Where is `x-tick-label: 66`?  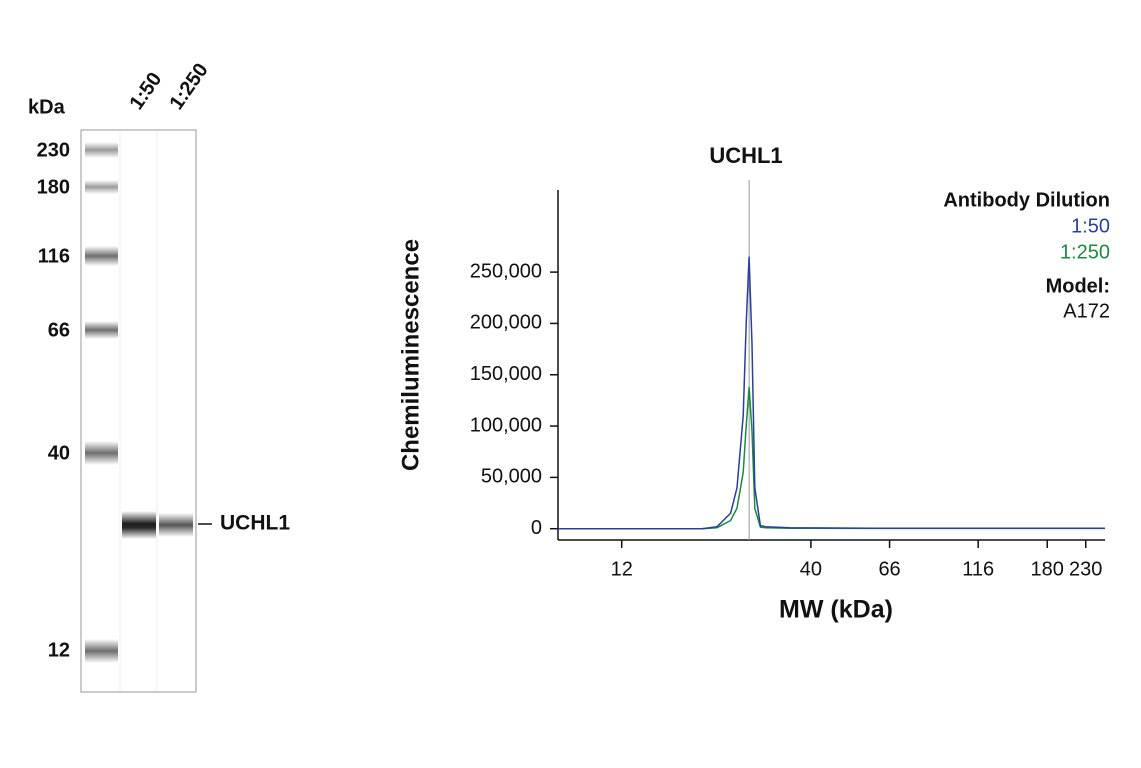 x-tick-label: 66 is located at coordinates (889, 569).